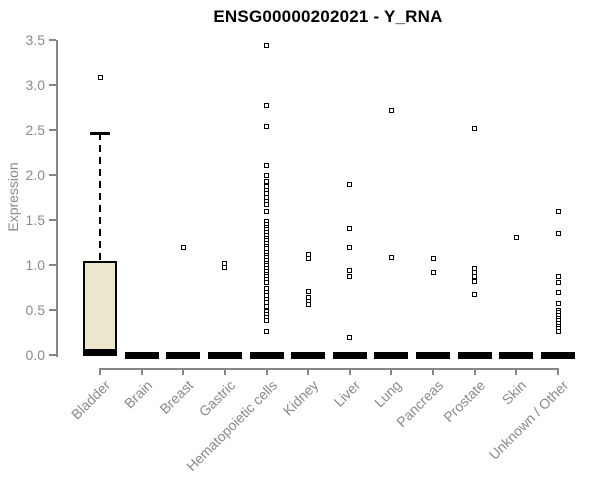 This screenshot has width=600, height=500. Describe the element at coordinates (35, 220) in the screenshot. I see `y-tick-label: 1.5` at that location.